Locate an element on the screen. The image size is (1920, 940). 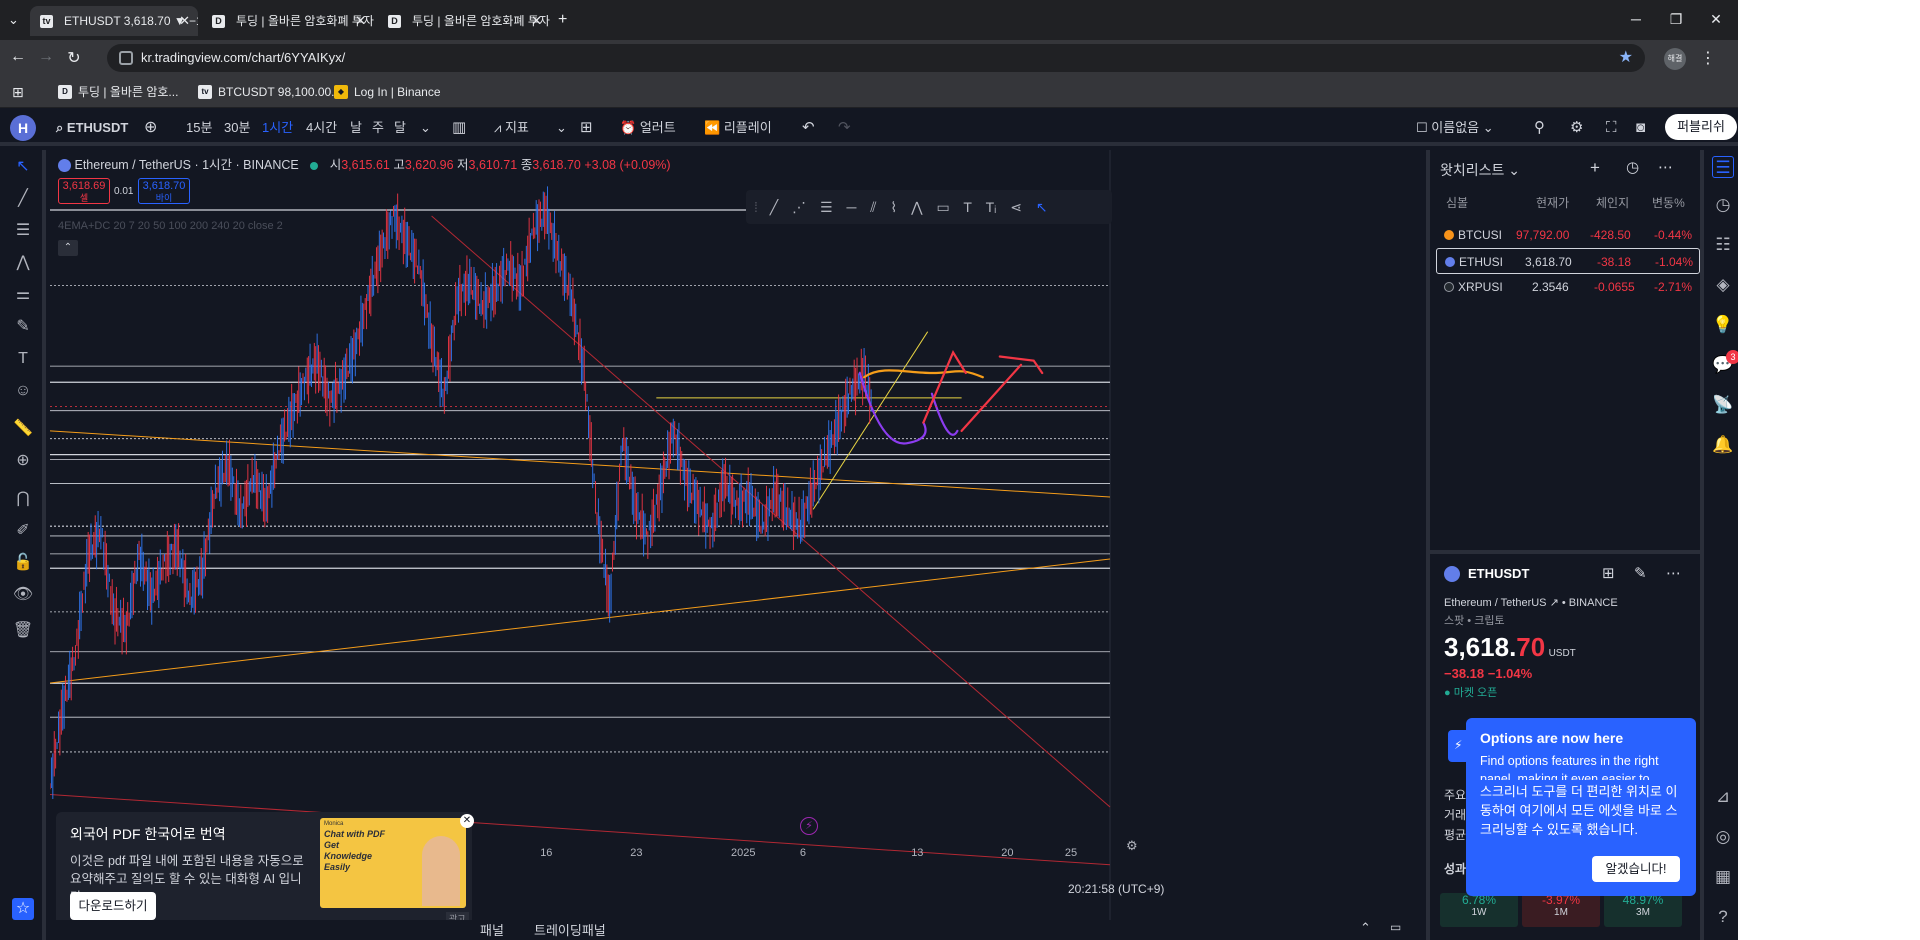
templates-icon: ⊞ is located at coordinates (586, 127).